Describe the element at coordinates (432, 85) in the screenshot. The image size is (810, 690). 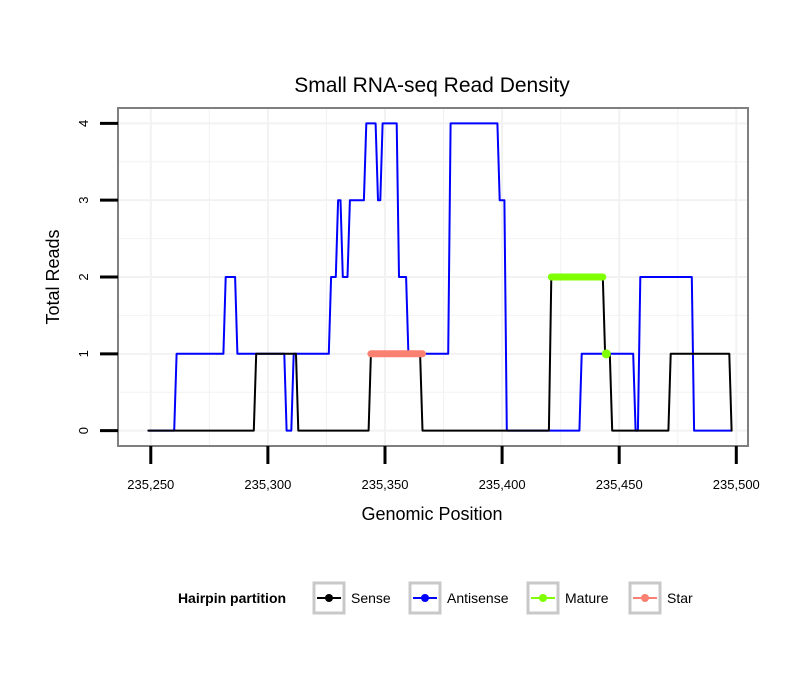
I see `chart-title: Small RNA-seq Read Density` at that location.